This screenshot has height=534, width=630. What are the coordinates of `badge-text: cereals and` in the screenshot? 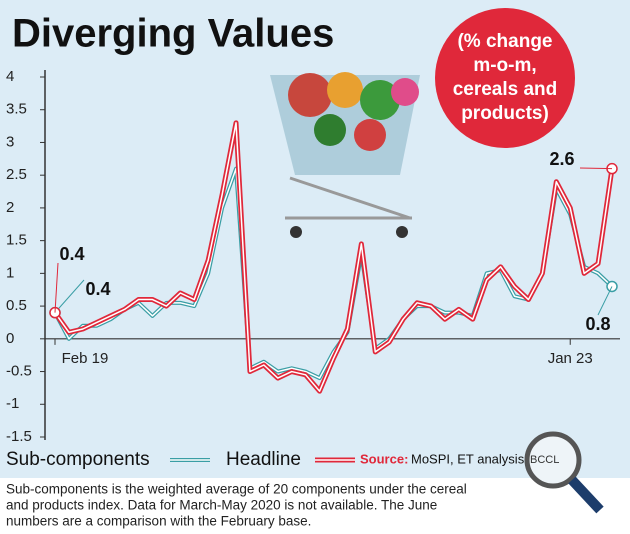 It's located at (505, 89).